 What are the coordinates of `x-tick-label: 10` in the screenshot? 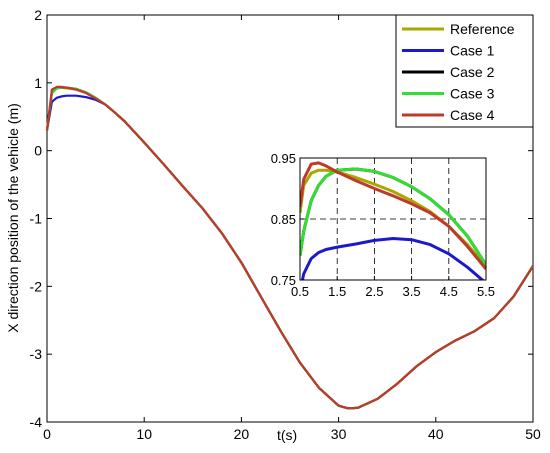 It's located at (144, 434).